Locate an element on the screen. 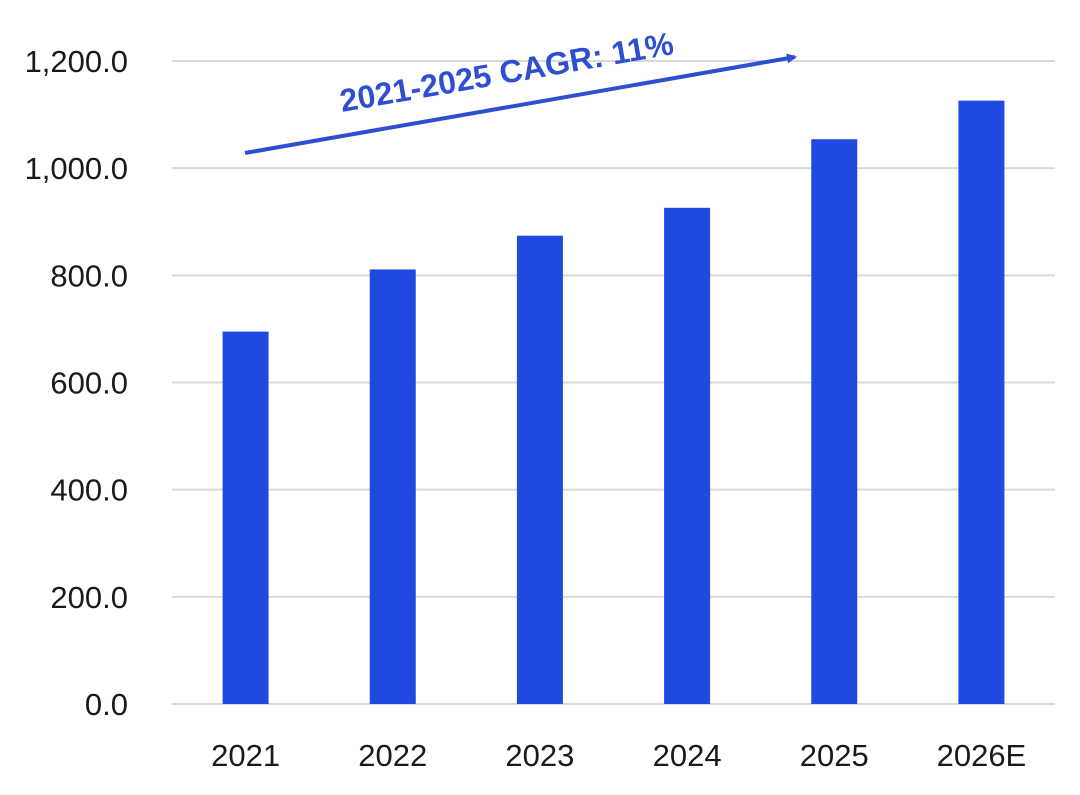 This screenshot has width=1080, height=795. x-axis-tick-labels: 2021 2022 2023 2024 2025 2026E is located at coordinates (618, 755).